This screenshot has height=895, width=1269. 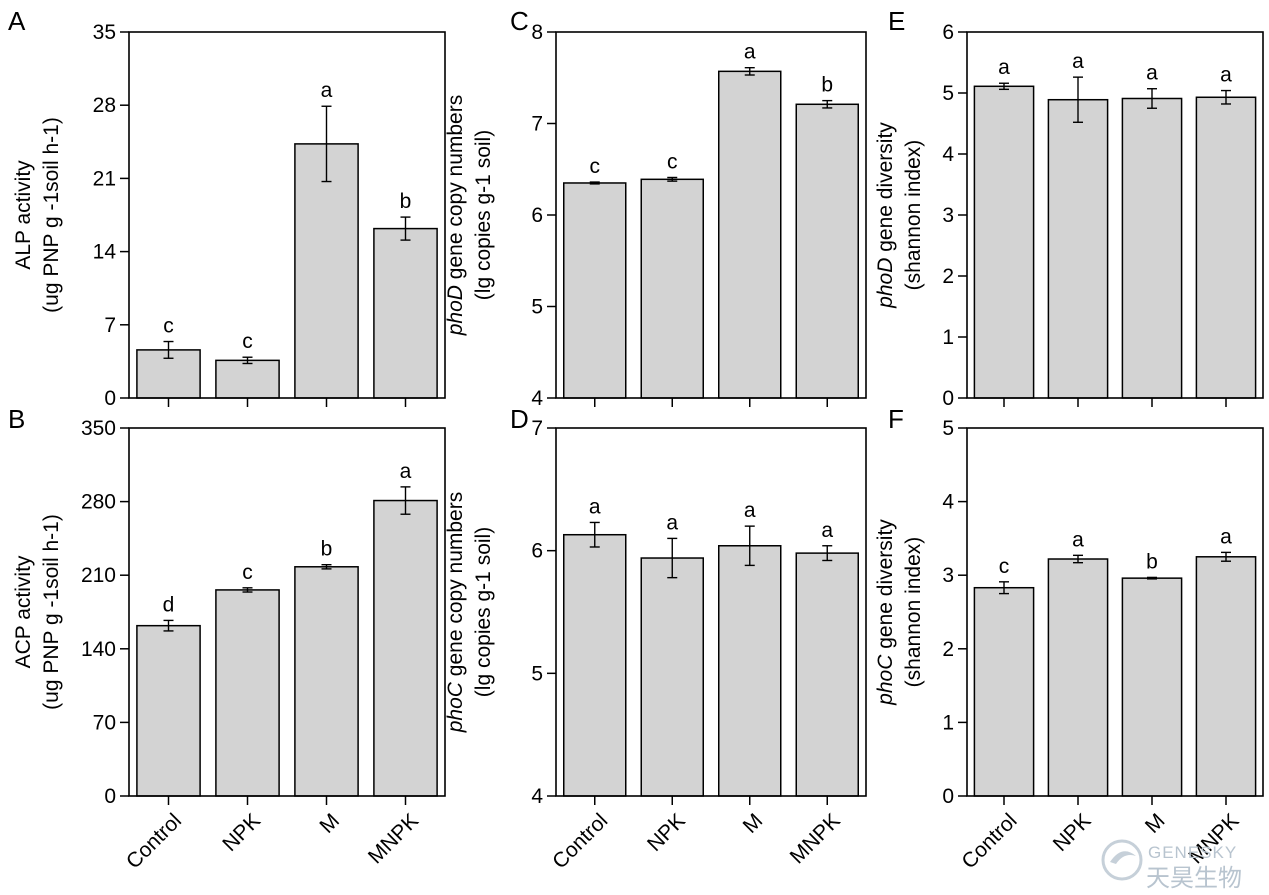 I want to click on y-tick-label: 350, so click(x=98, y=428).